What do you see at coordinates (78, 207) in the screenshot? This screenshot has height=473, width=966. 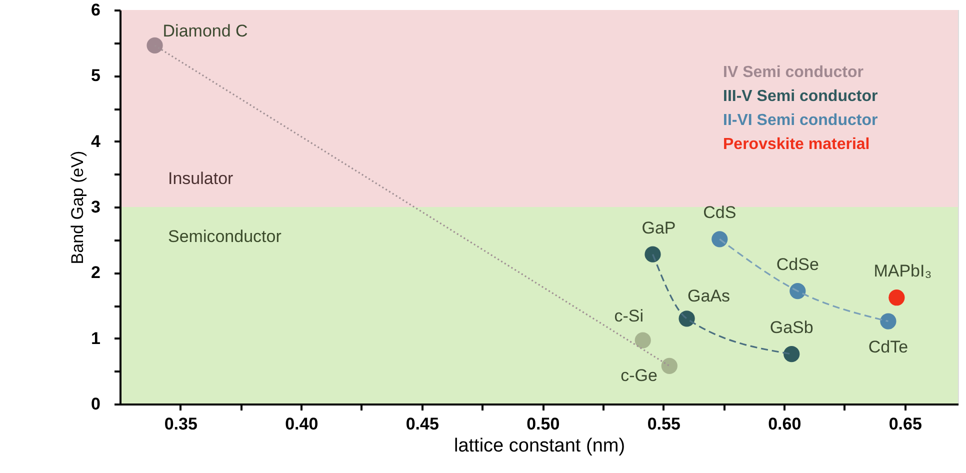 I see `y-axis-title: Band Gap (eV)` at bounding box center [78, 207].